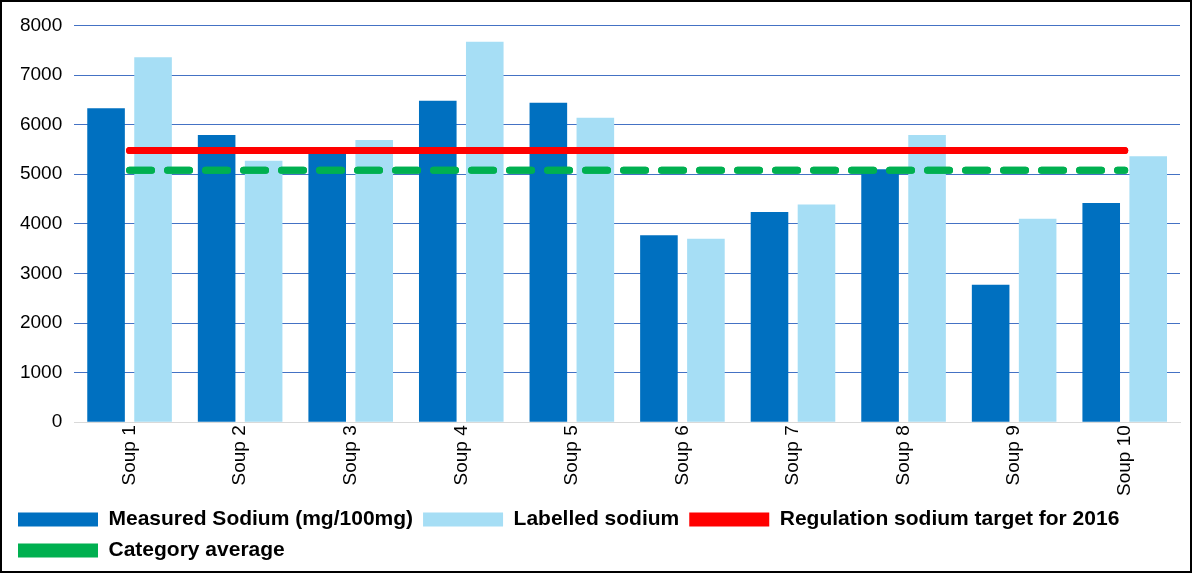  What do you see at coordinates (41, 371) in the screenshot?
I see `y-tick-label: 1000` at bounding box center [41, 371].